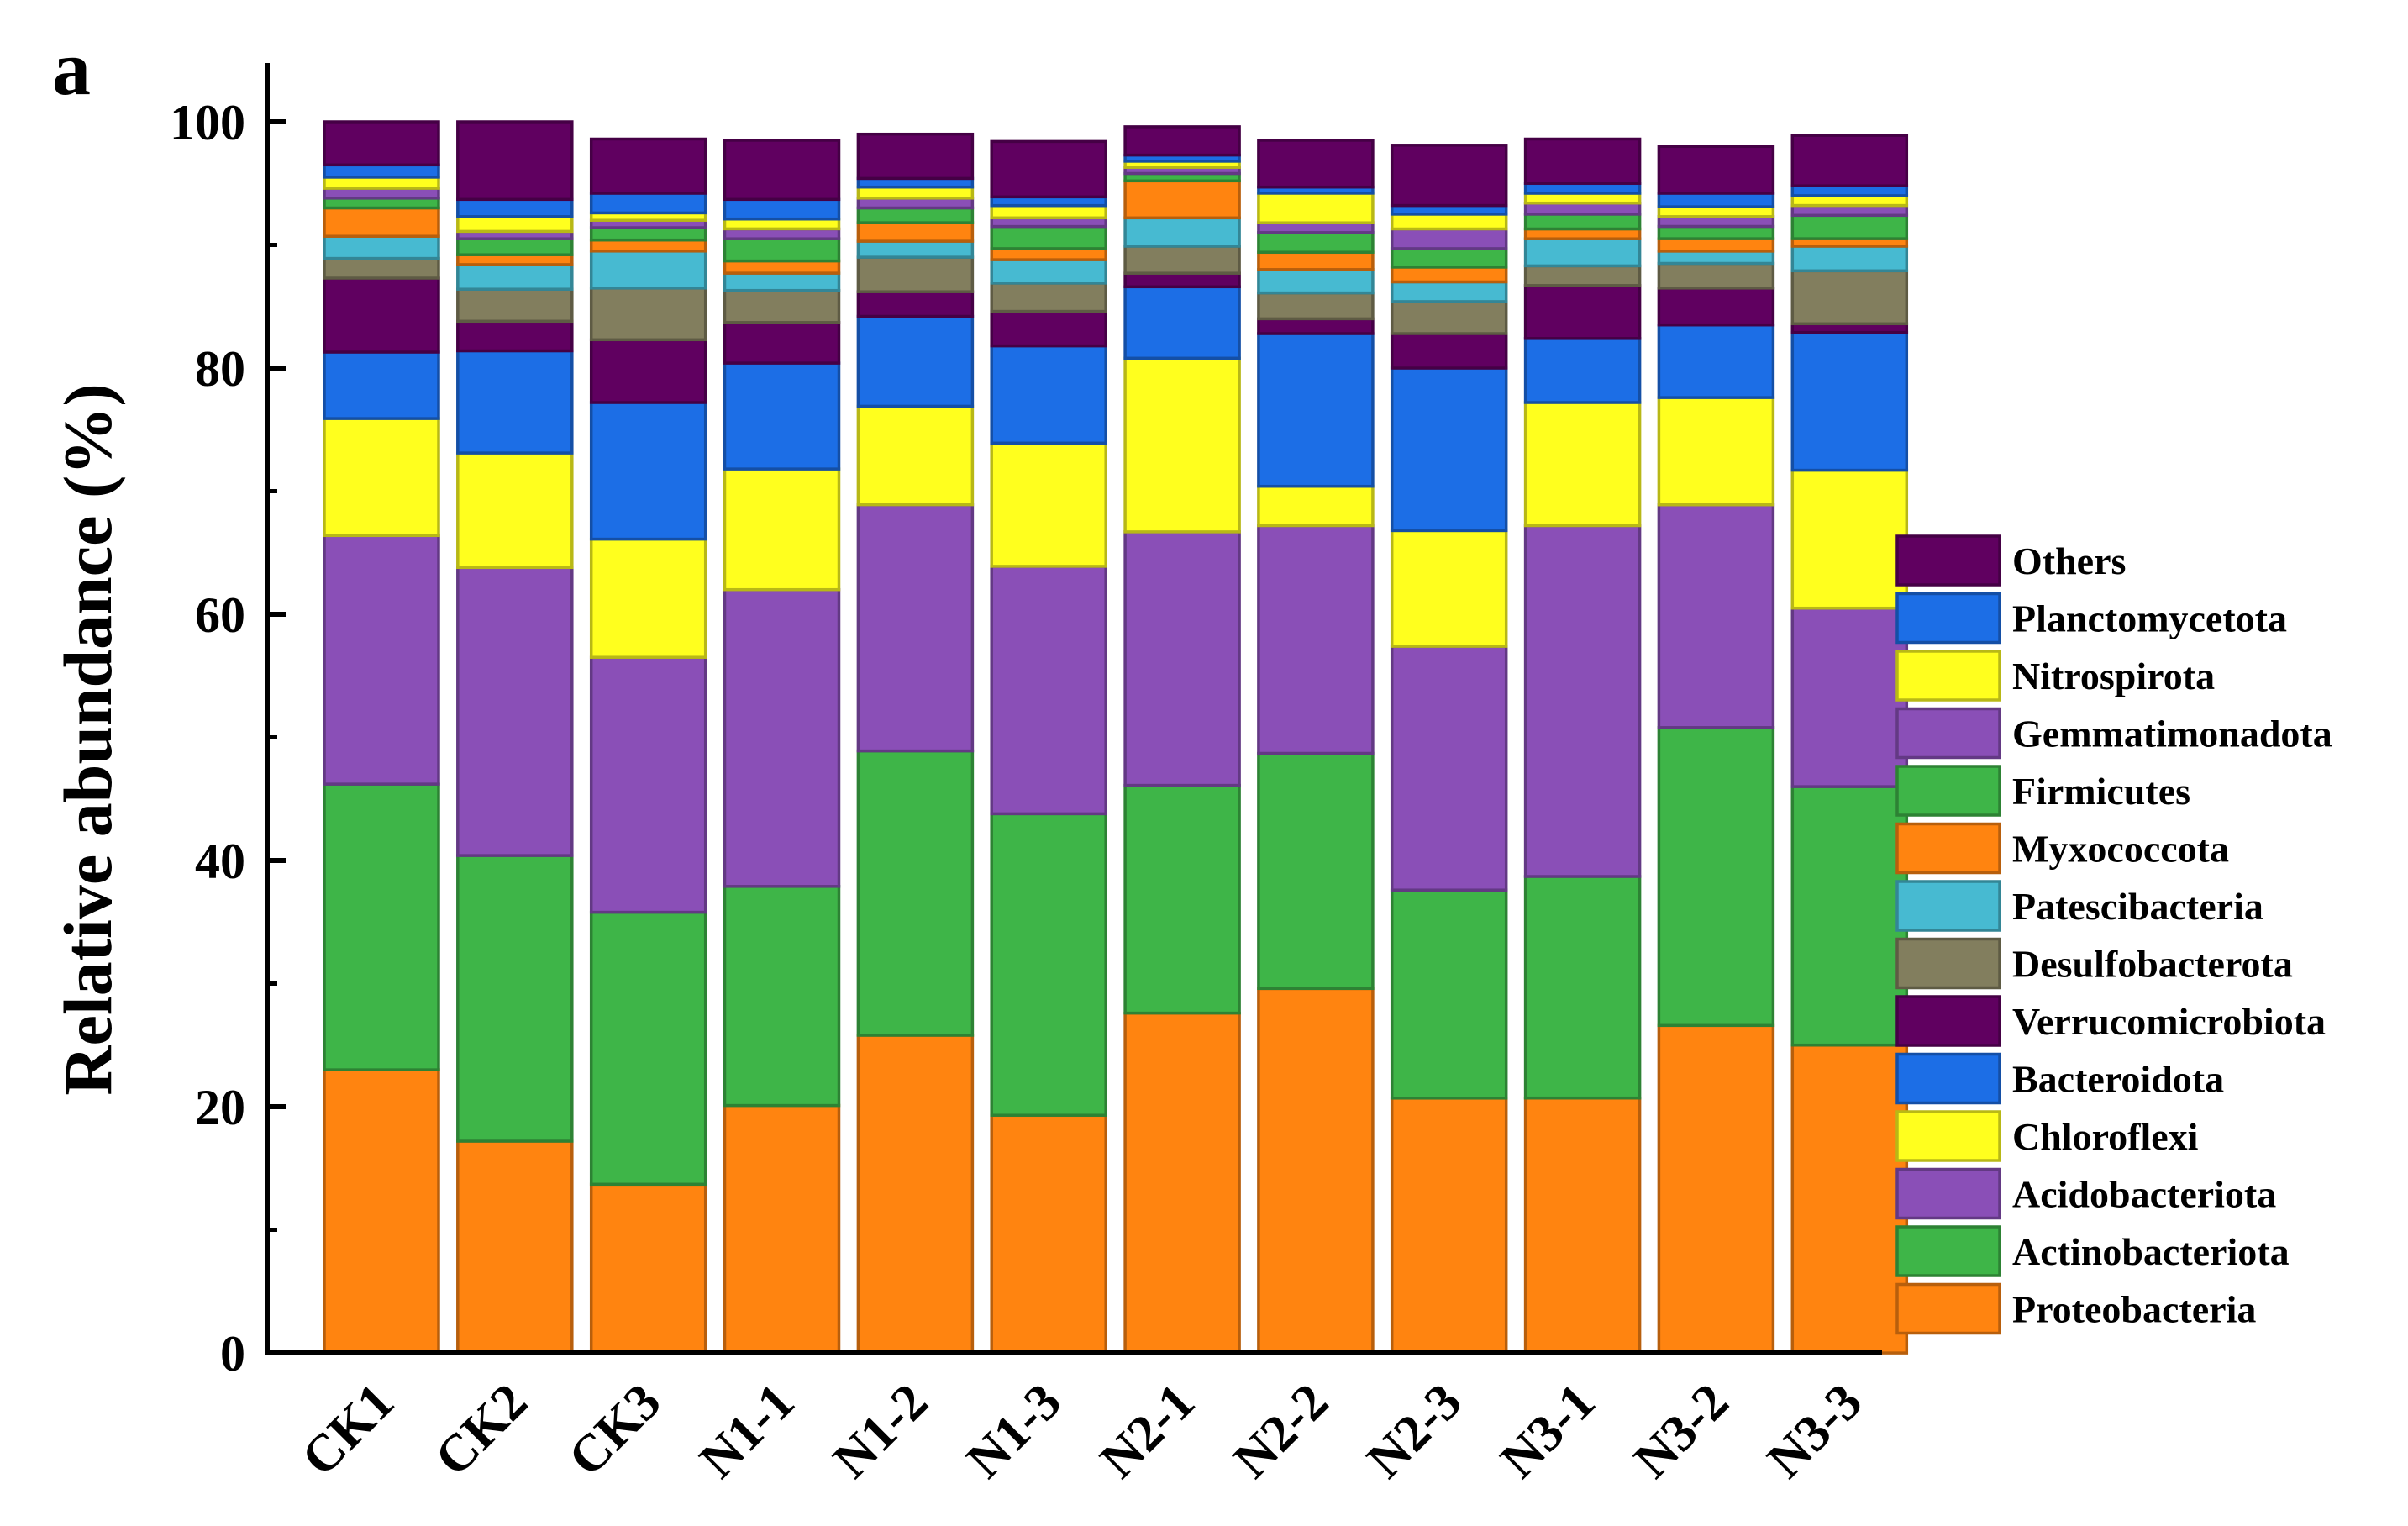  Describe the element at coordinates (1948, 1193) in the screenshot. I see `legend-swatch-acidobacteriota` at that location.